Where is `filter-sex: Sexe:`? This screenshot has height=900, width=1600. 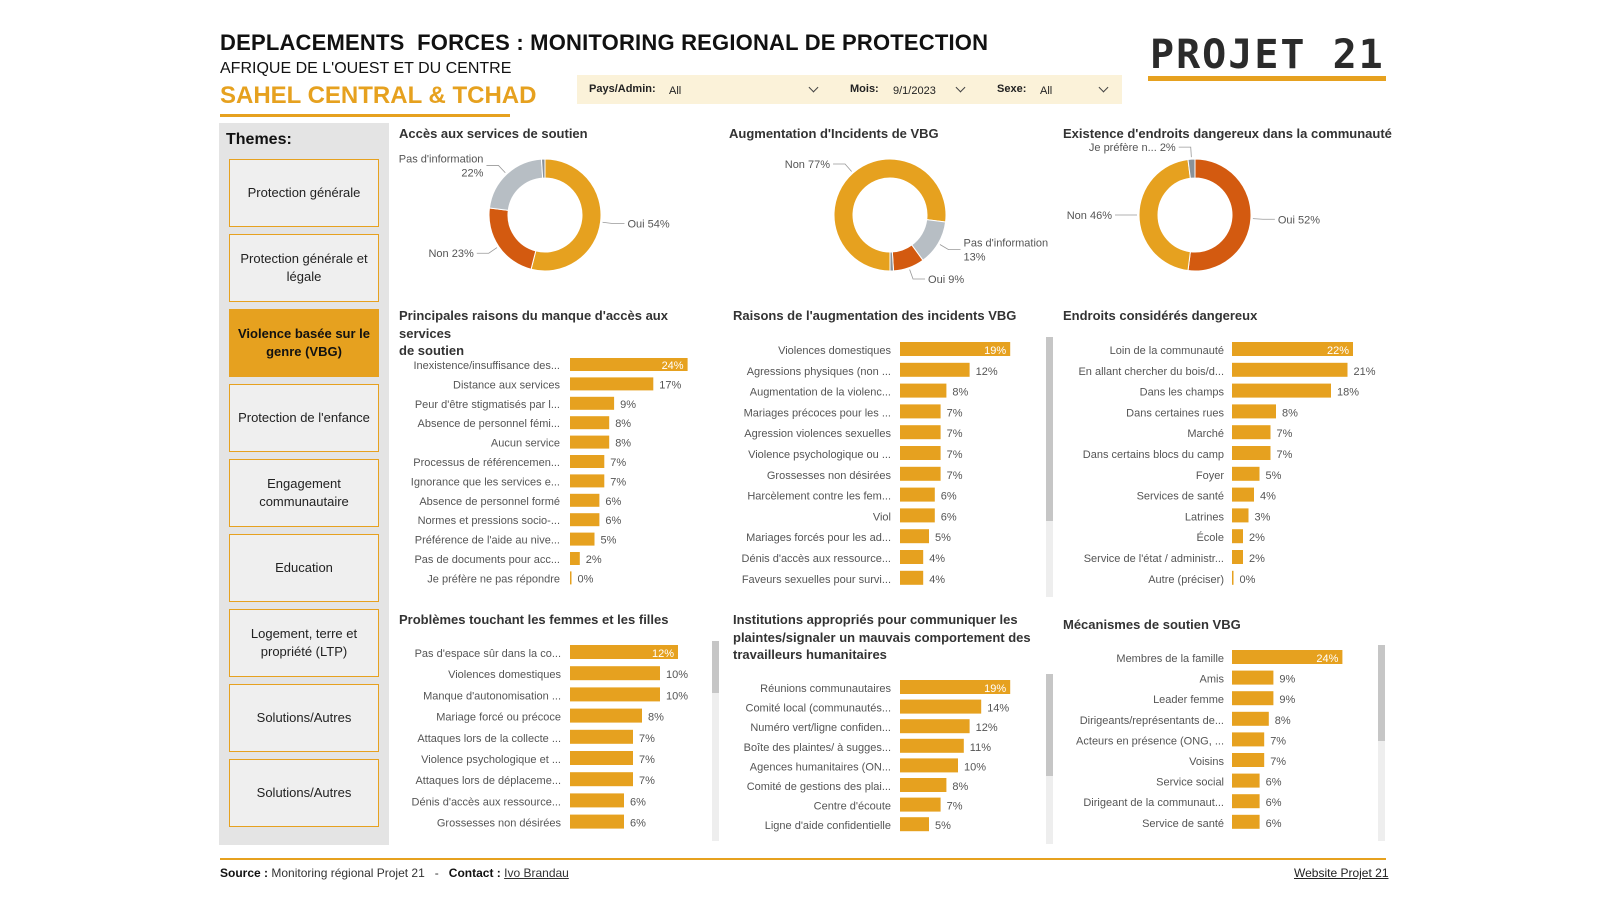
filter-sex: Sexe: is located at coordinates (1011, 89).